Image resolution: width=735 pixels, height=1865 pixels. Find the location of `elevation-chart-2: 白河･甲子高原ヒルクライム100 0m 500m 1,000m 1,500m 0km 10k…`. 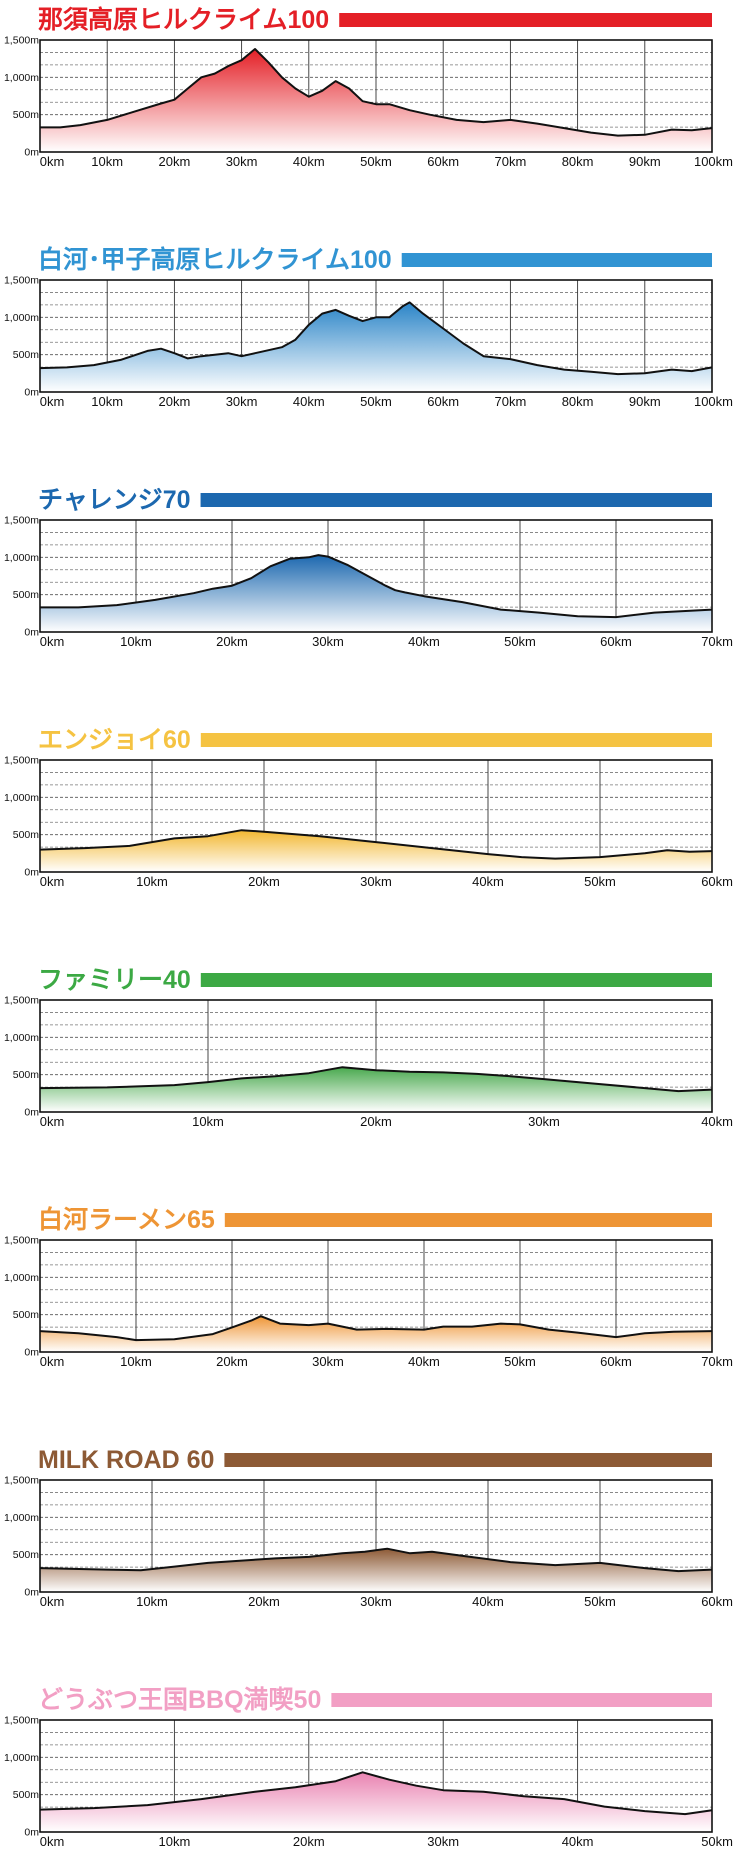

elevation-chart-2: 白河･甲子高原ヒルクライム100 0m 500m 1,000m 1,500m 0km 10k… is located at coordinates (368, 327).